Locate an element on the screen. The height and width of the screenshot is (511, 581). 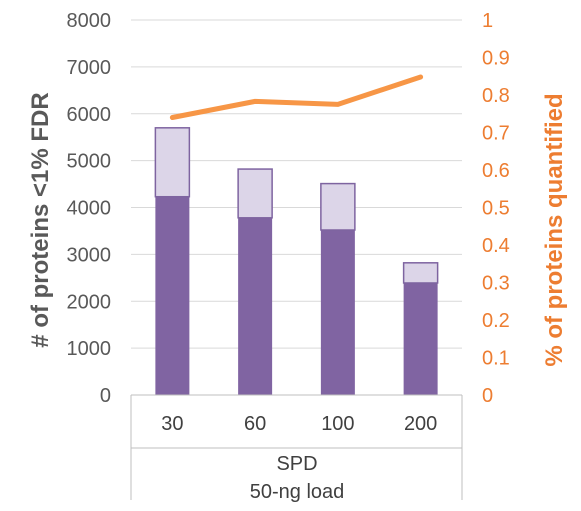
group-label-line-1: SPD is located at coordinates (296, 464).